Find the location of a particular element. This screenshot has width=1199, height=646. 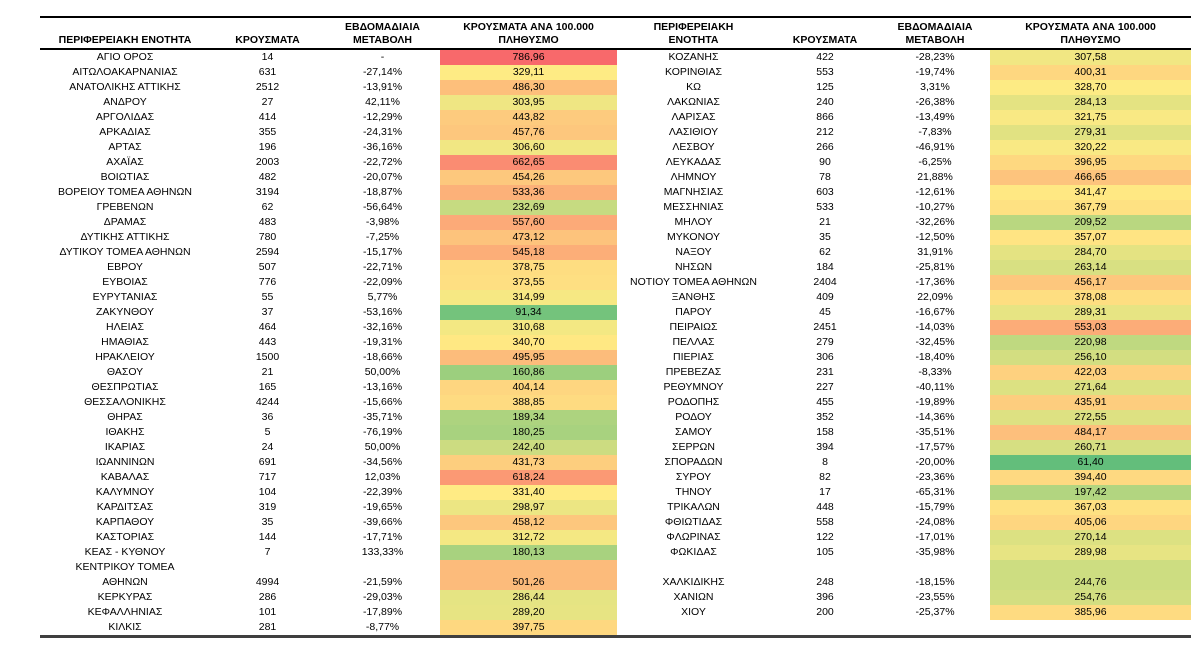

right-weekly-change-cell: -7,83% is located at coordinates (935, 132).